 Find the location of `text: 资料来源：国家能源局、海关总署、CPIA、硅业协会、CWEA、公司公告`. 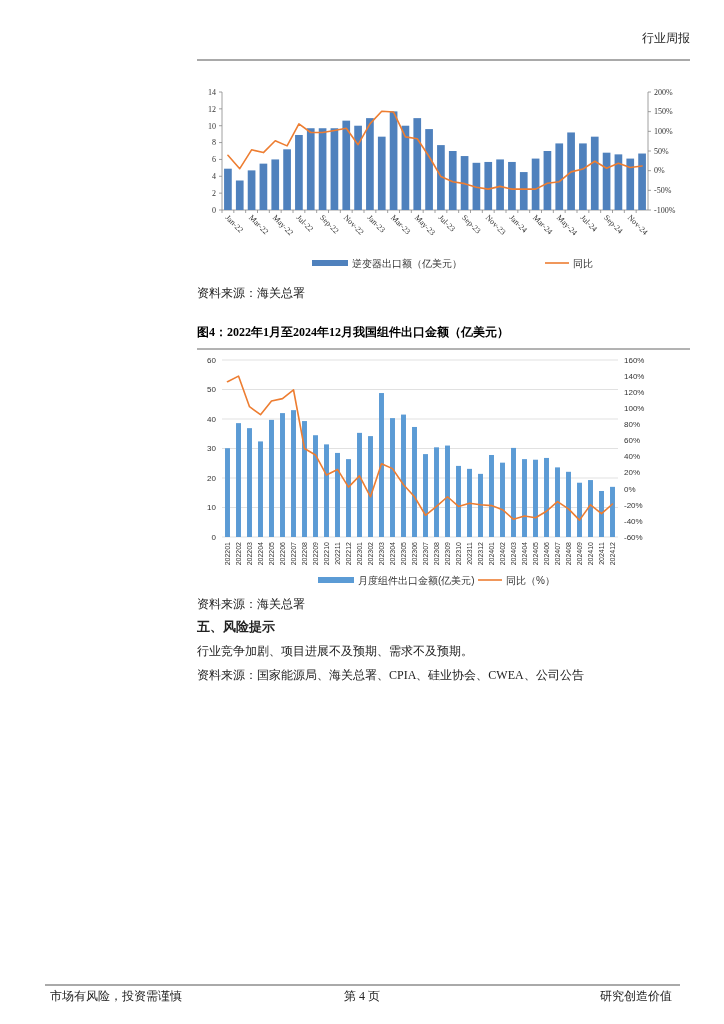

text: 资料来源：国家能源局、海关总署、CPIA、硅业协会、CWEA、公司公告 is located at coordinates (390, 675).